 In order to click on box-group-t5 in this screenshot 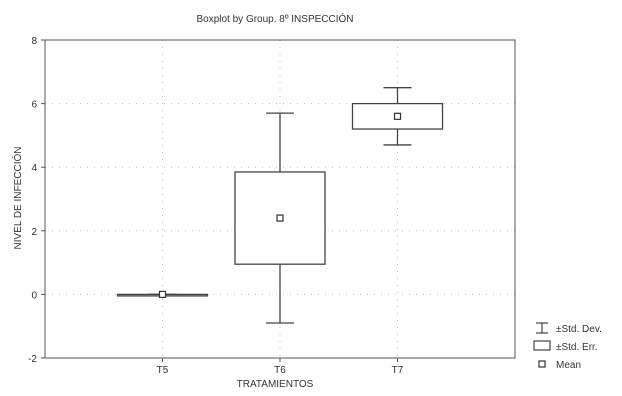, I will do `click(162, 294)`.